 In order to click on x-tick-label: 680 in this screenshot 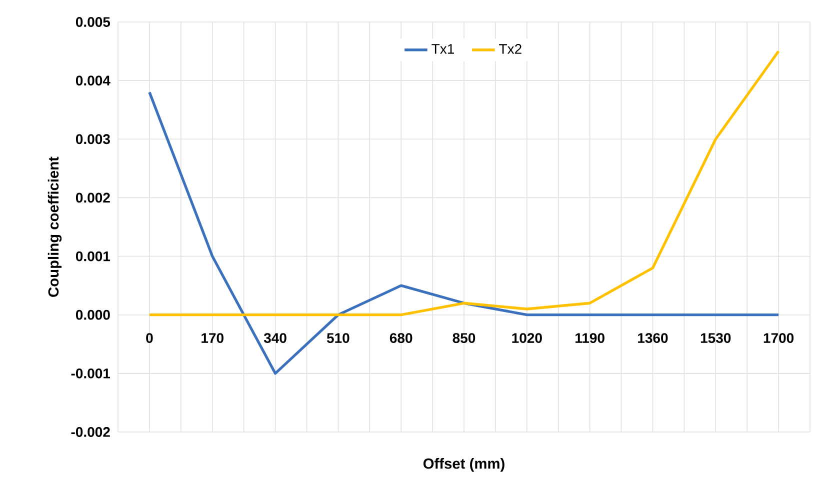, I will do `click(401, 338)`.